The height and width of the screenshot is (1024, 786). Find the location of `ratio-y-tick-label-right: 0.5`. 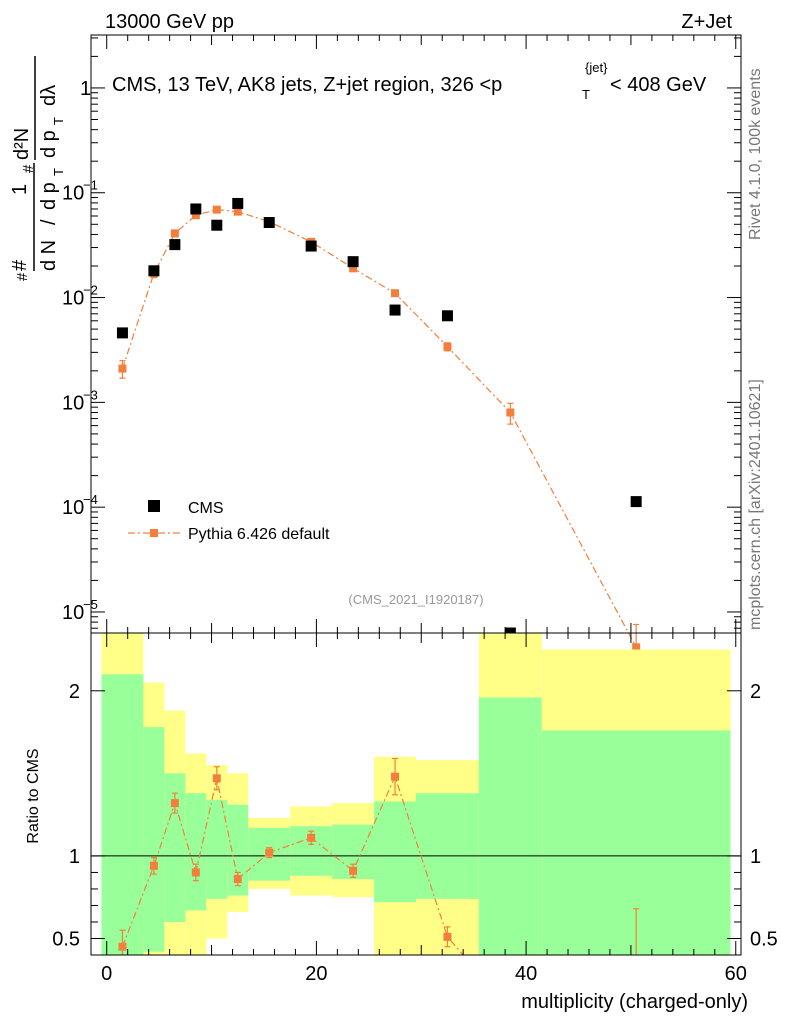

ratio-y-tick-label-right: 0.5 is located at coordinates (764, 939).